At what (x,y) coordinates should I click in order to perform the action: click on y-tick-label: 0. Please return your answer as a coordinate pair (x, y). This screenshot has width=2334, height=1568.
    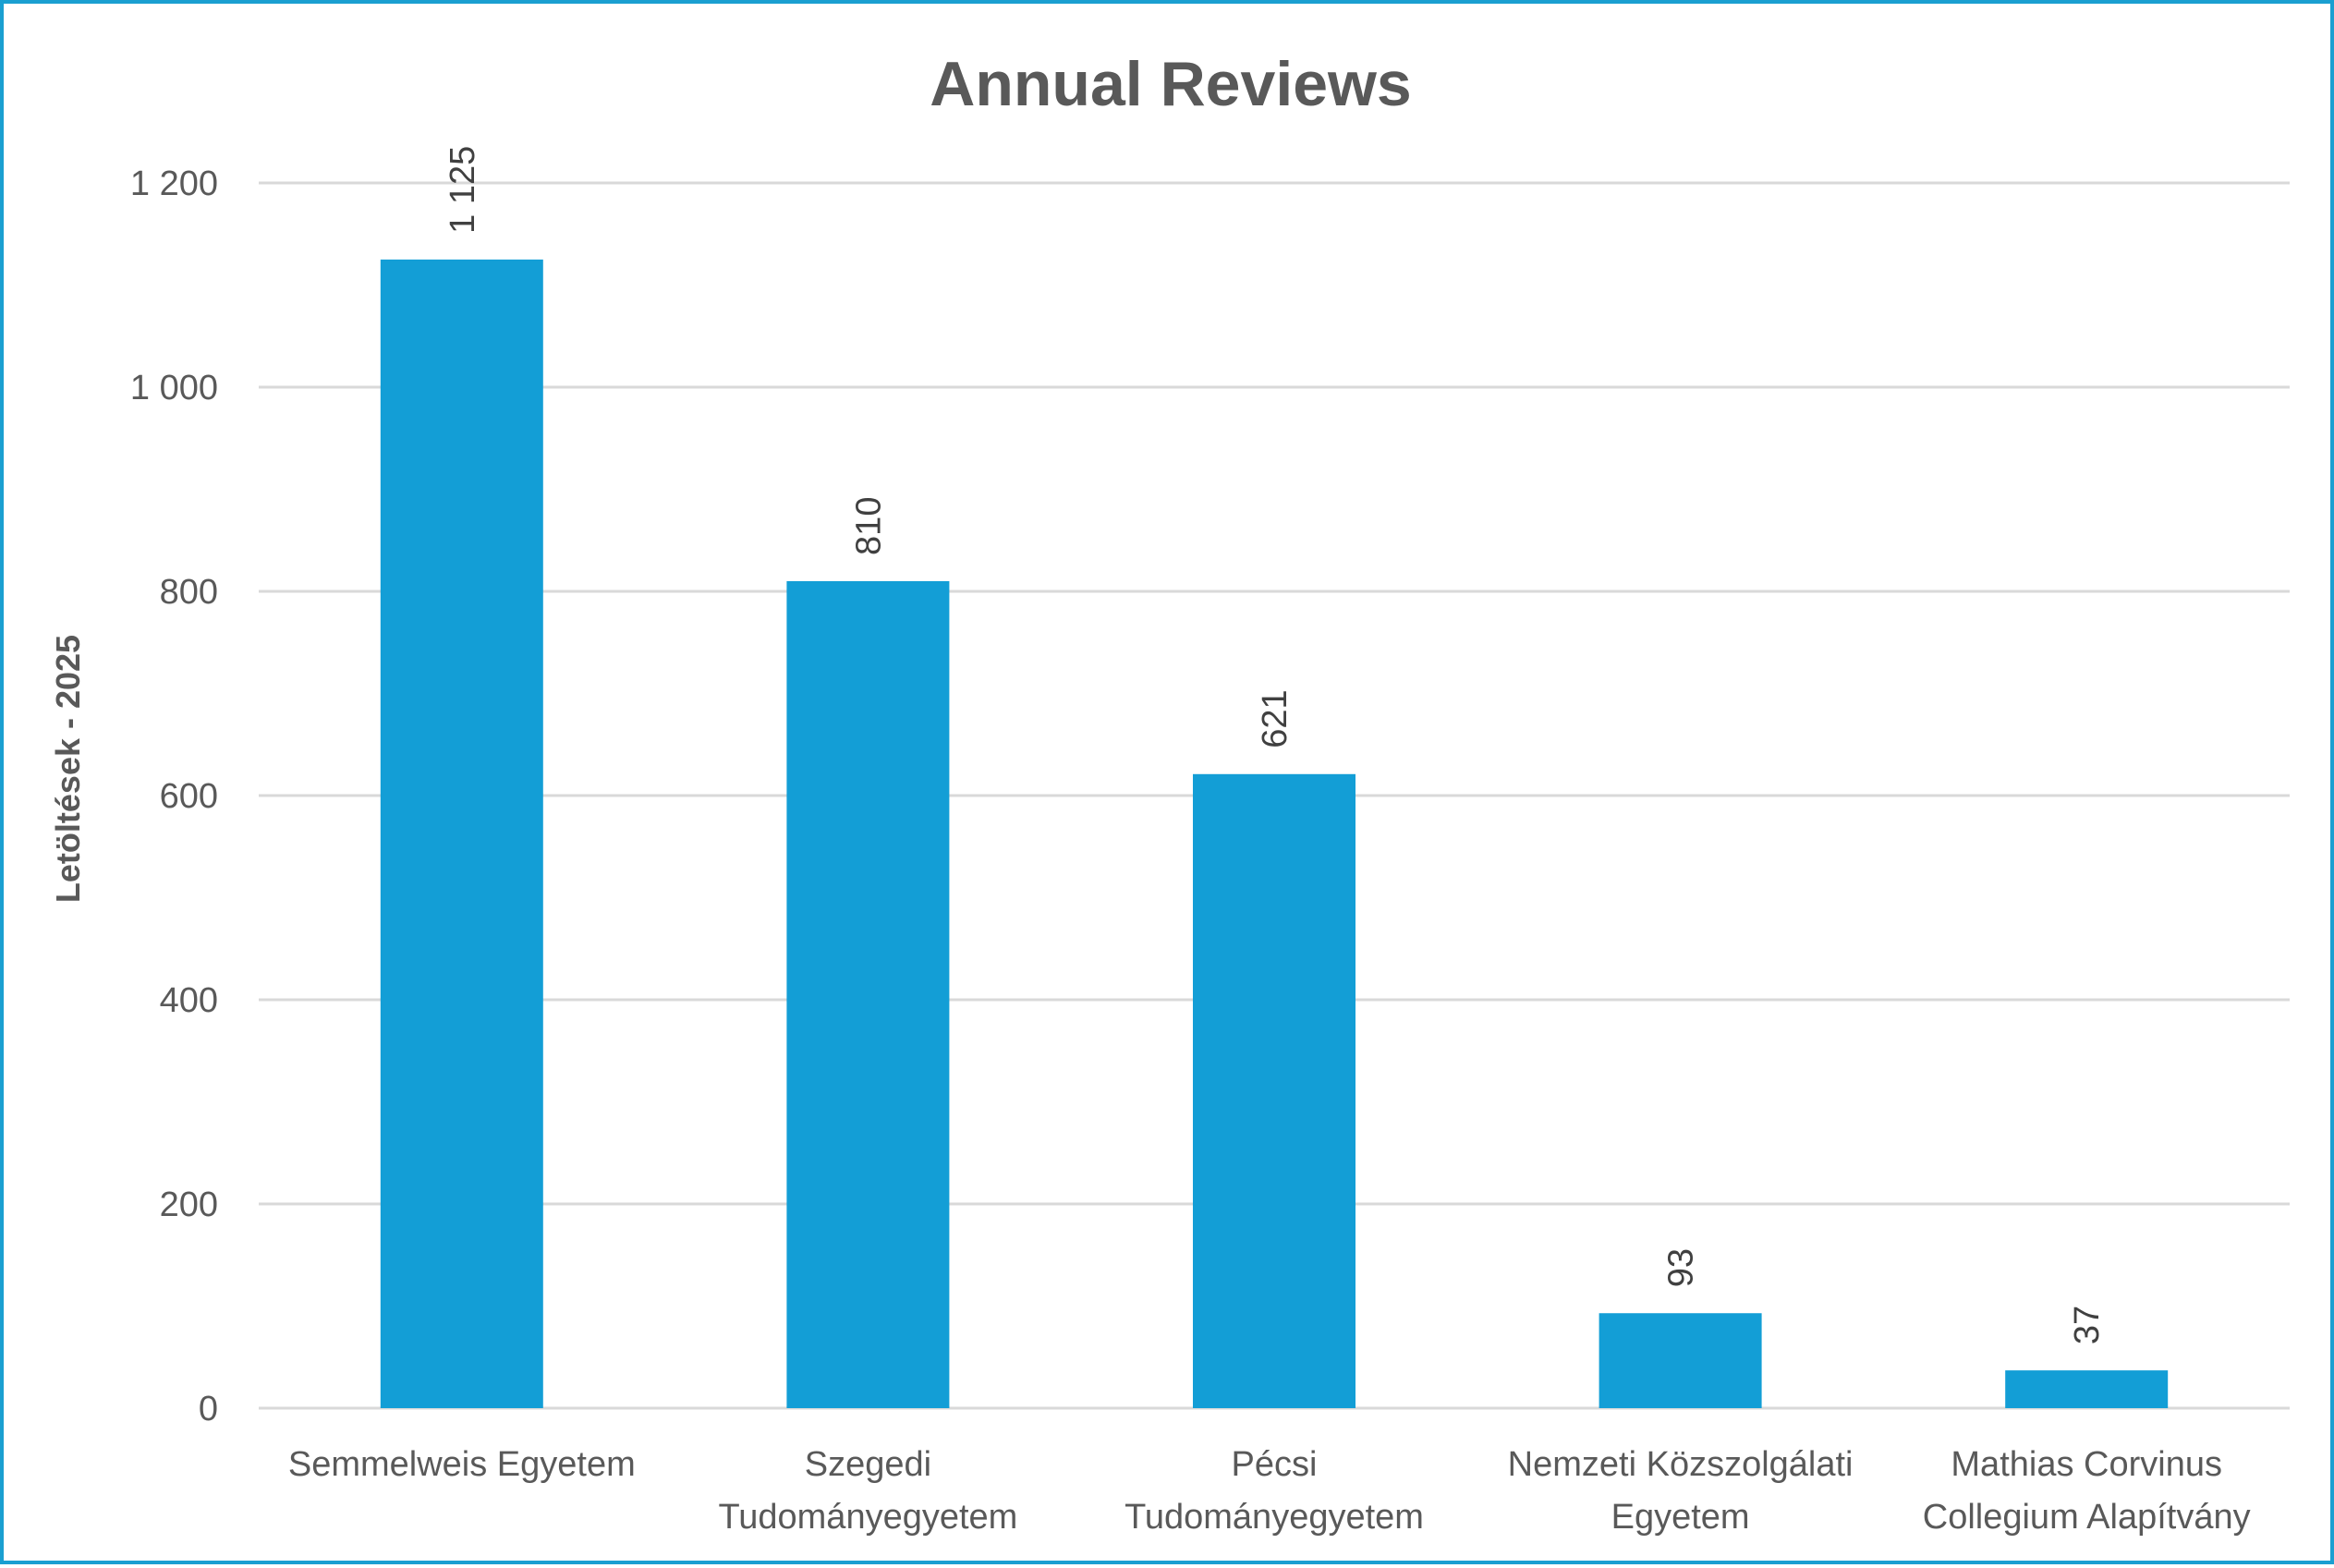
    Looking at the image, I should click on (208, 1409).